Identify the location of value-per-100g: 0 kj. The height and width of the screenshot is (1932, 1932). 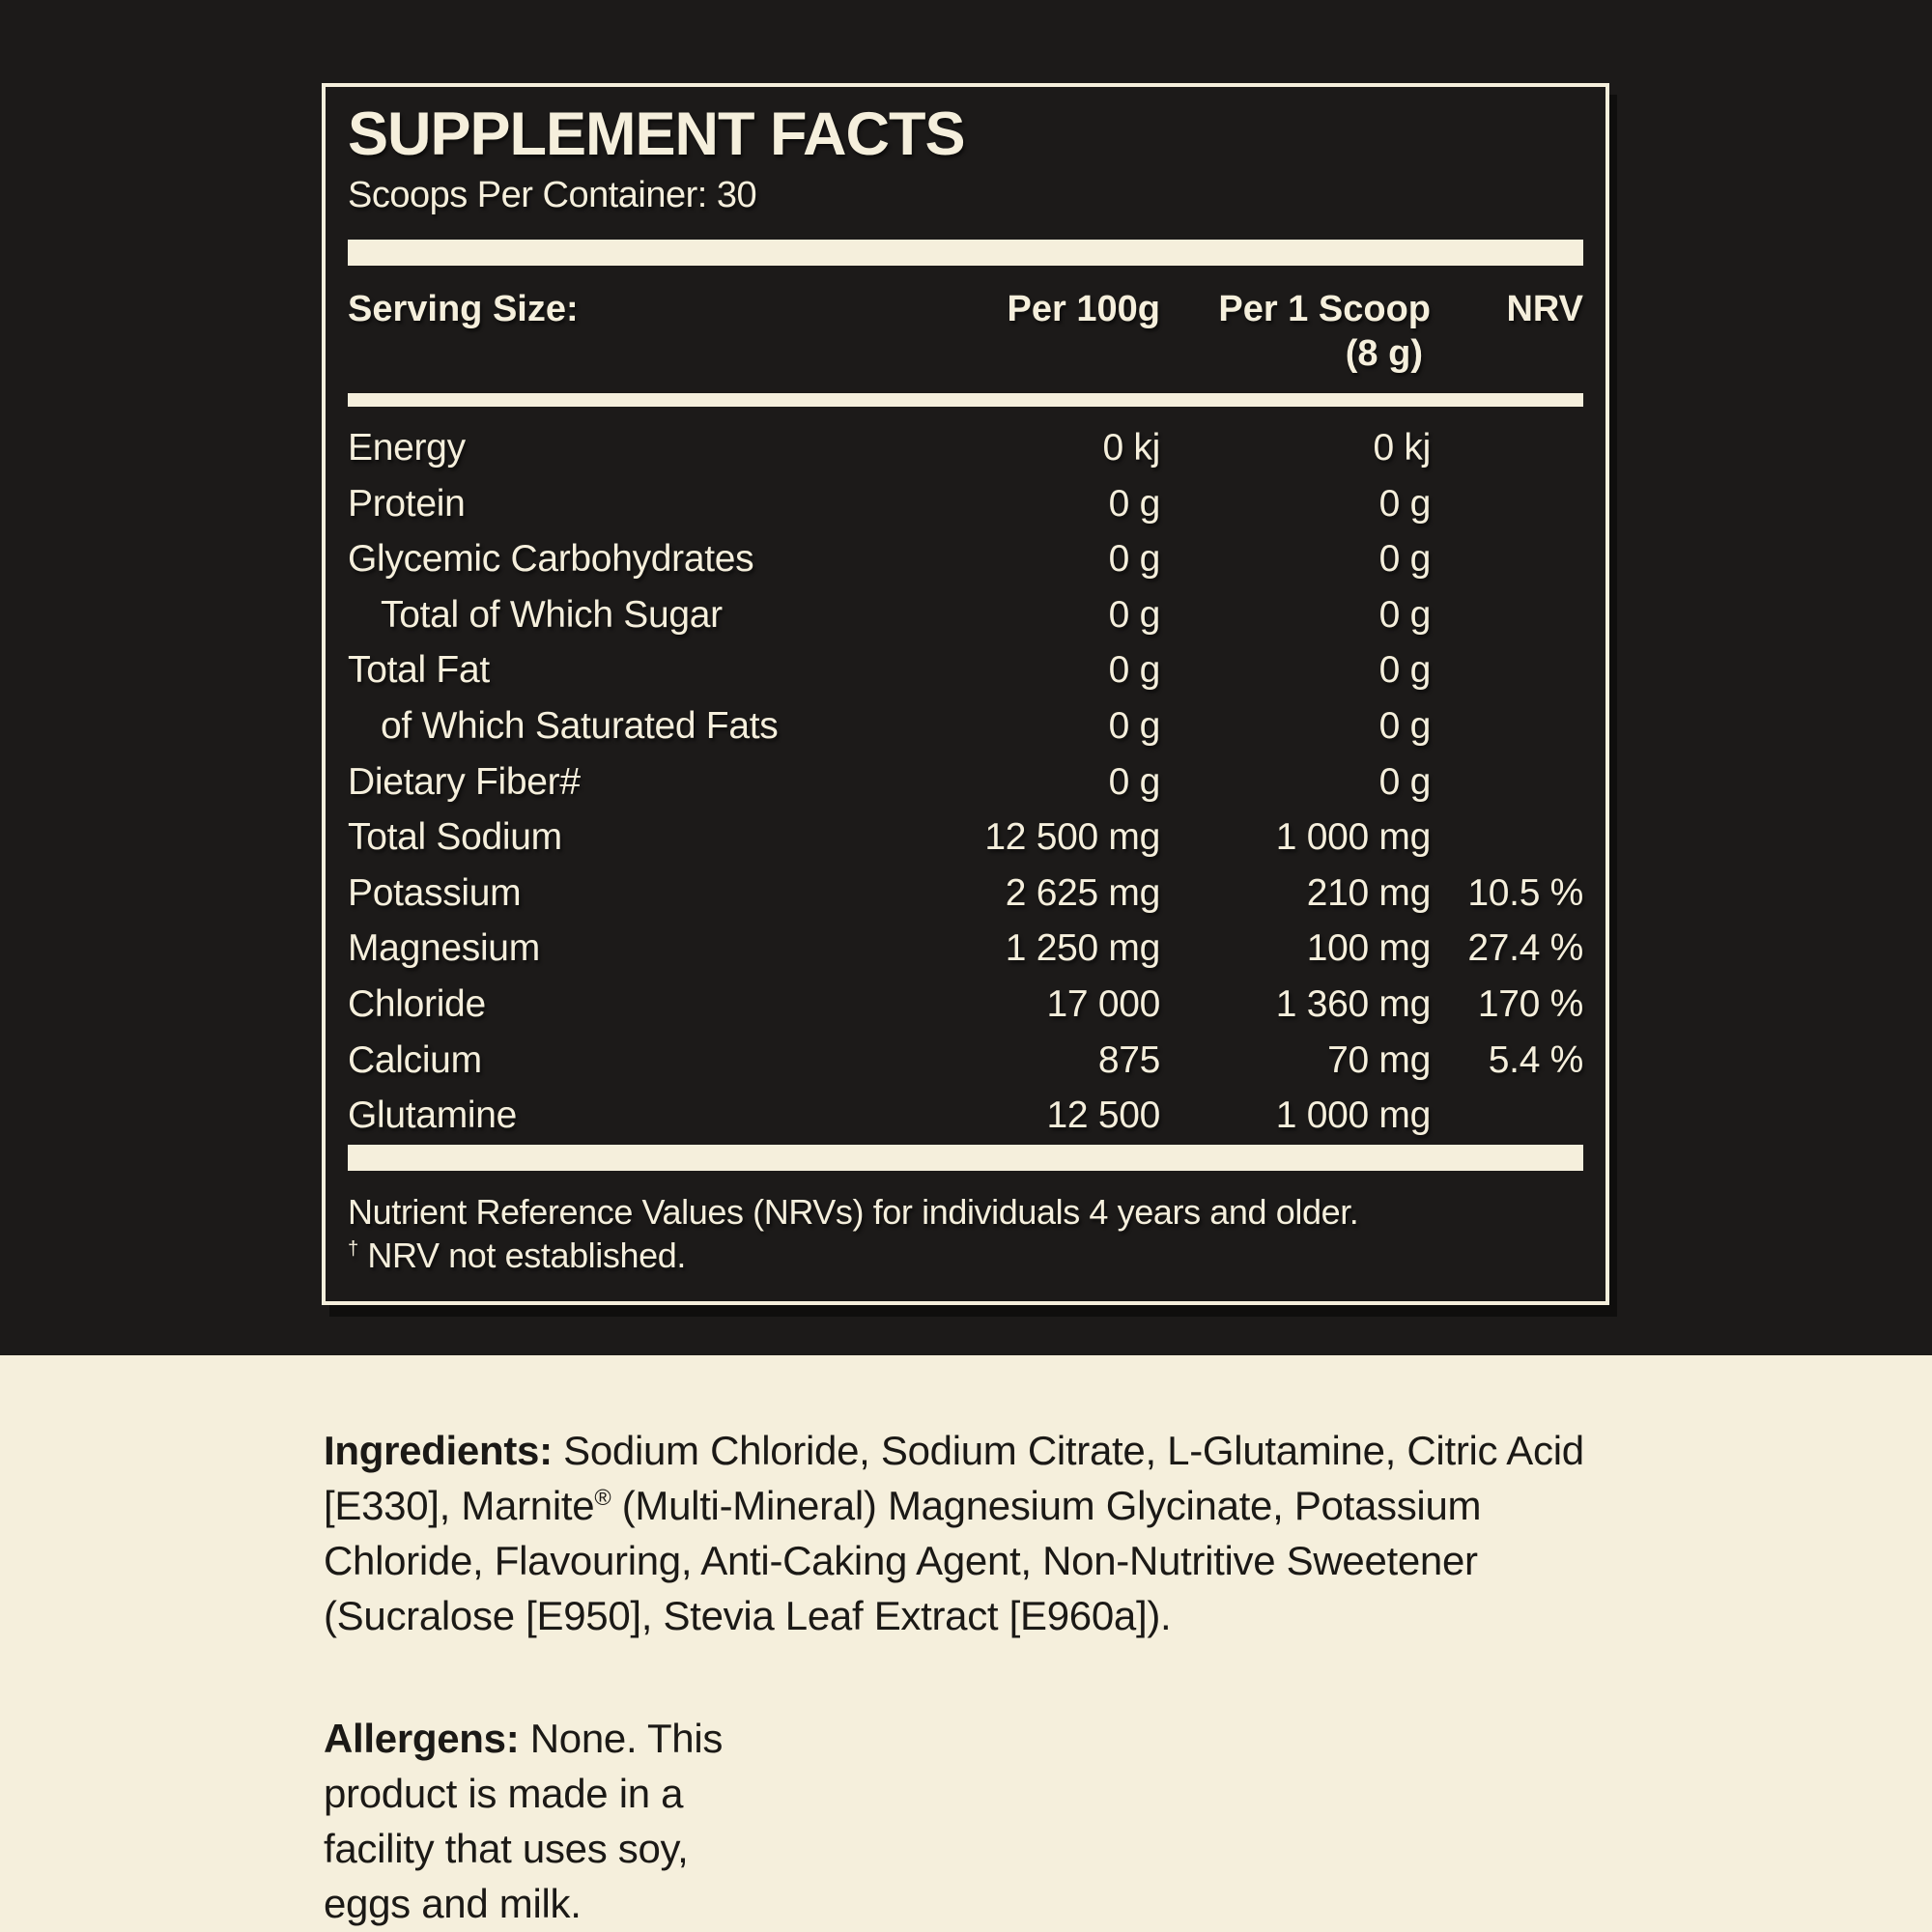
(1131, 448).